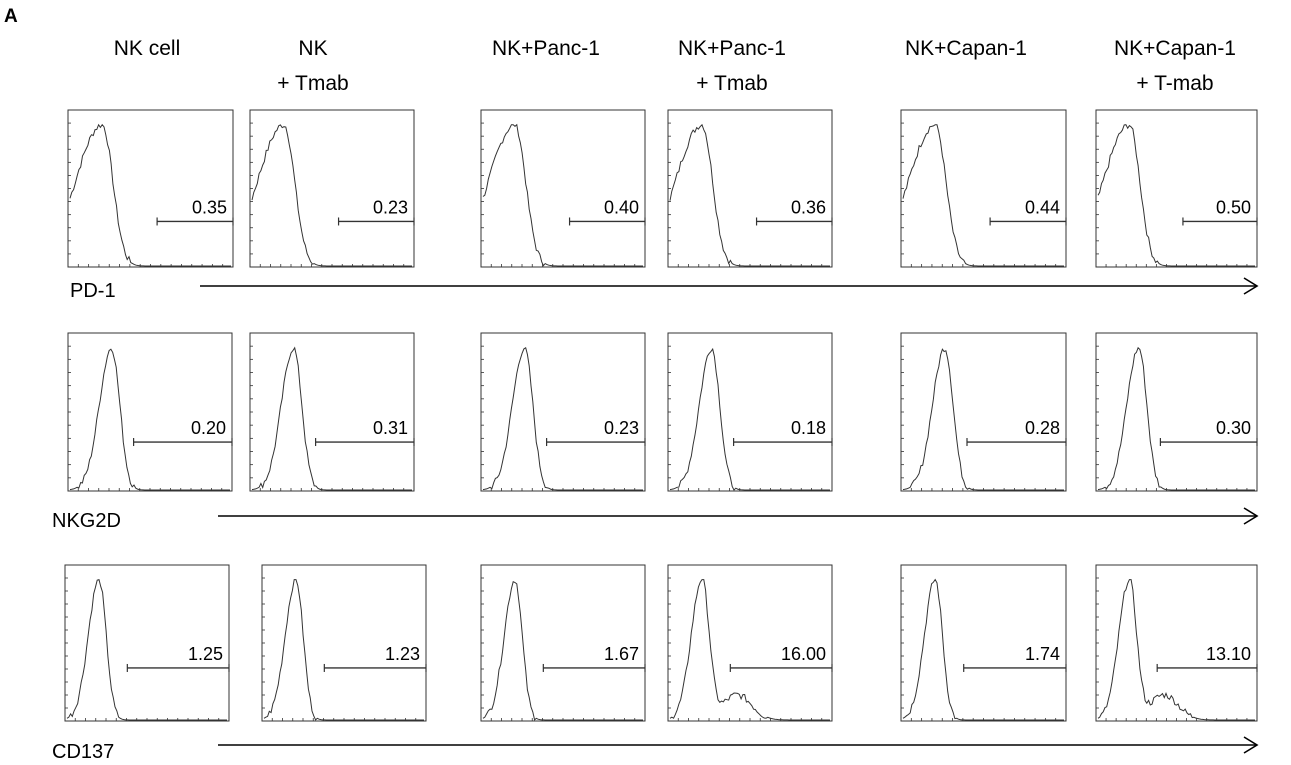  I want to click on histogram-panel: 0.44, so click(983, 188).